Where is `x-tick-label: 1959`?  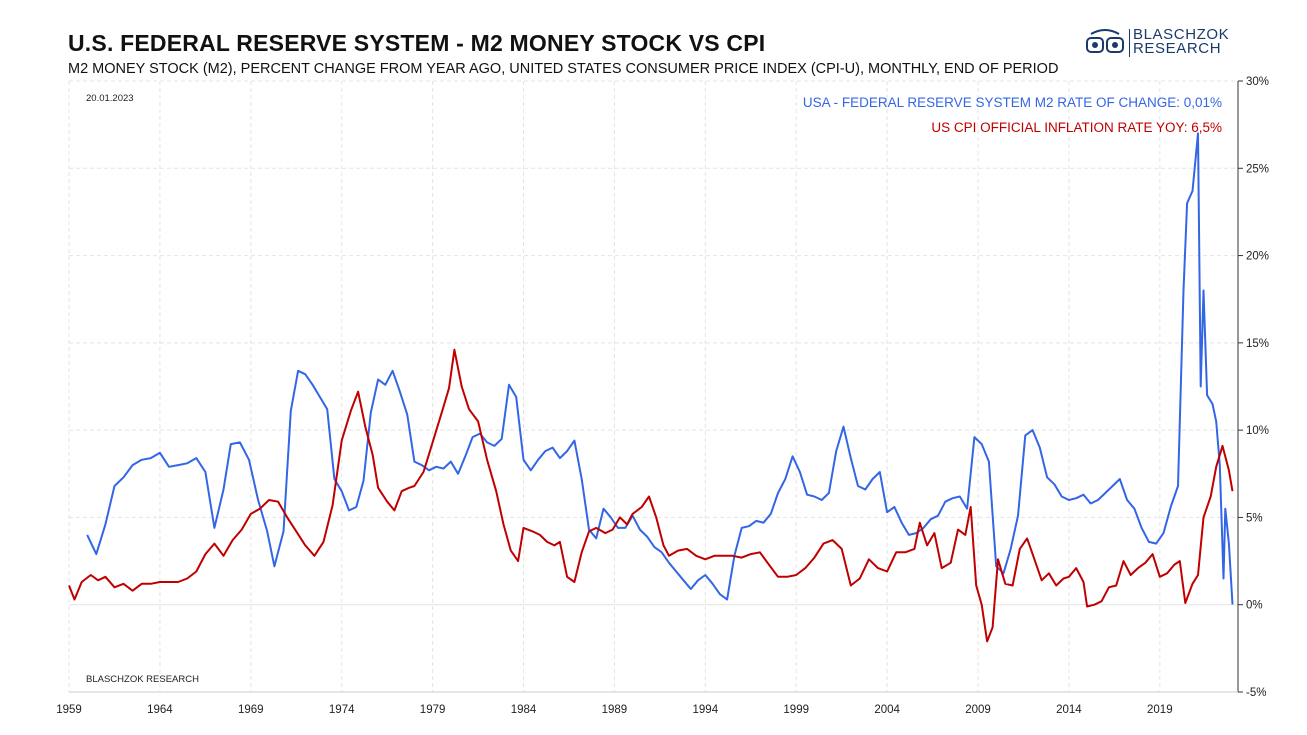
x-tick-label: 1959 is located at coordinates (69, 710).